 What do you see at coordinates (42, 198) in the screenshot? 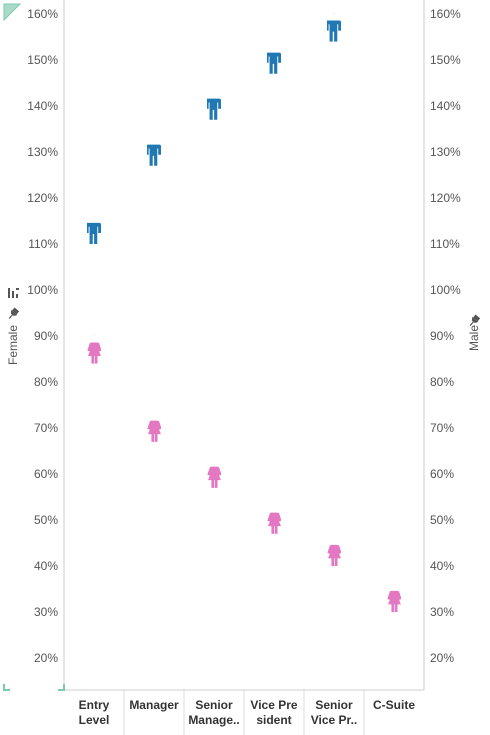
I see `y-tick-label-left: 120%` at bounding box center [42, 198].